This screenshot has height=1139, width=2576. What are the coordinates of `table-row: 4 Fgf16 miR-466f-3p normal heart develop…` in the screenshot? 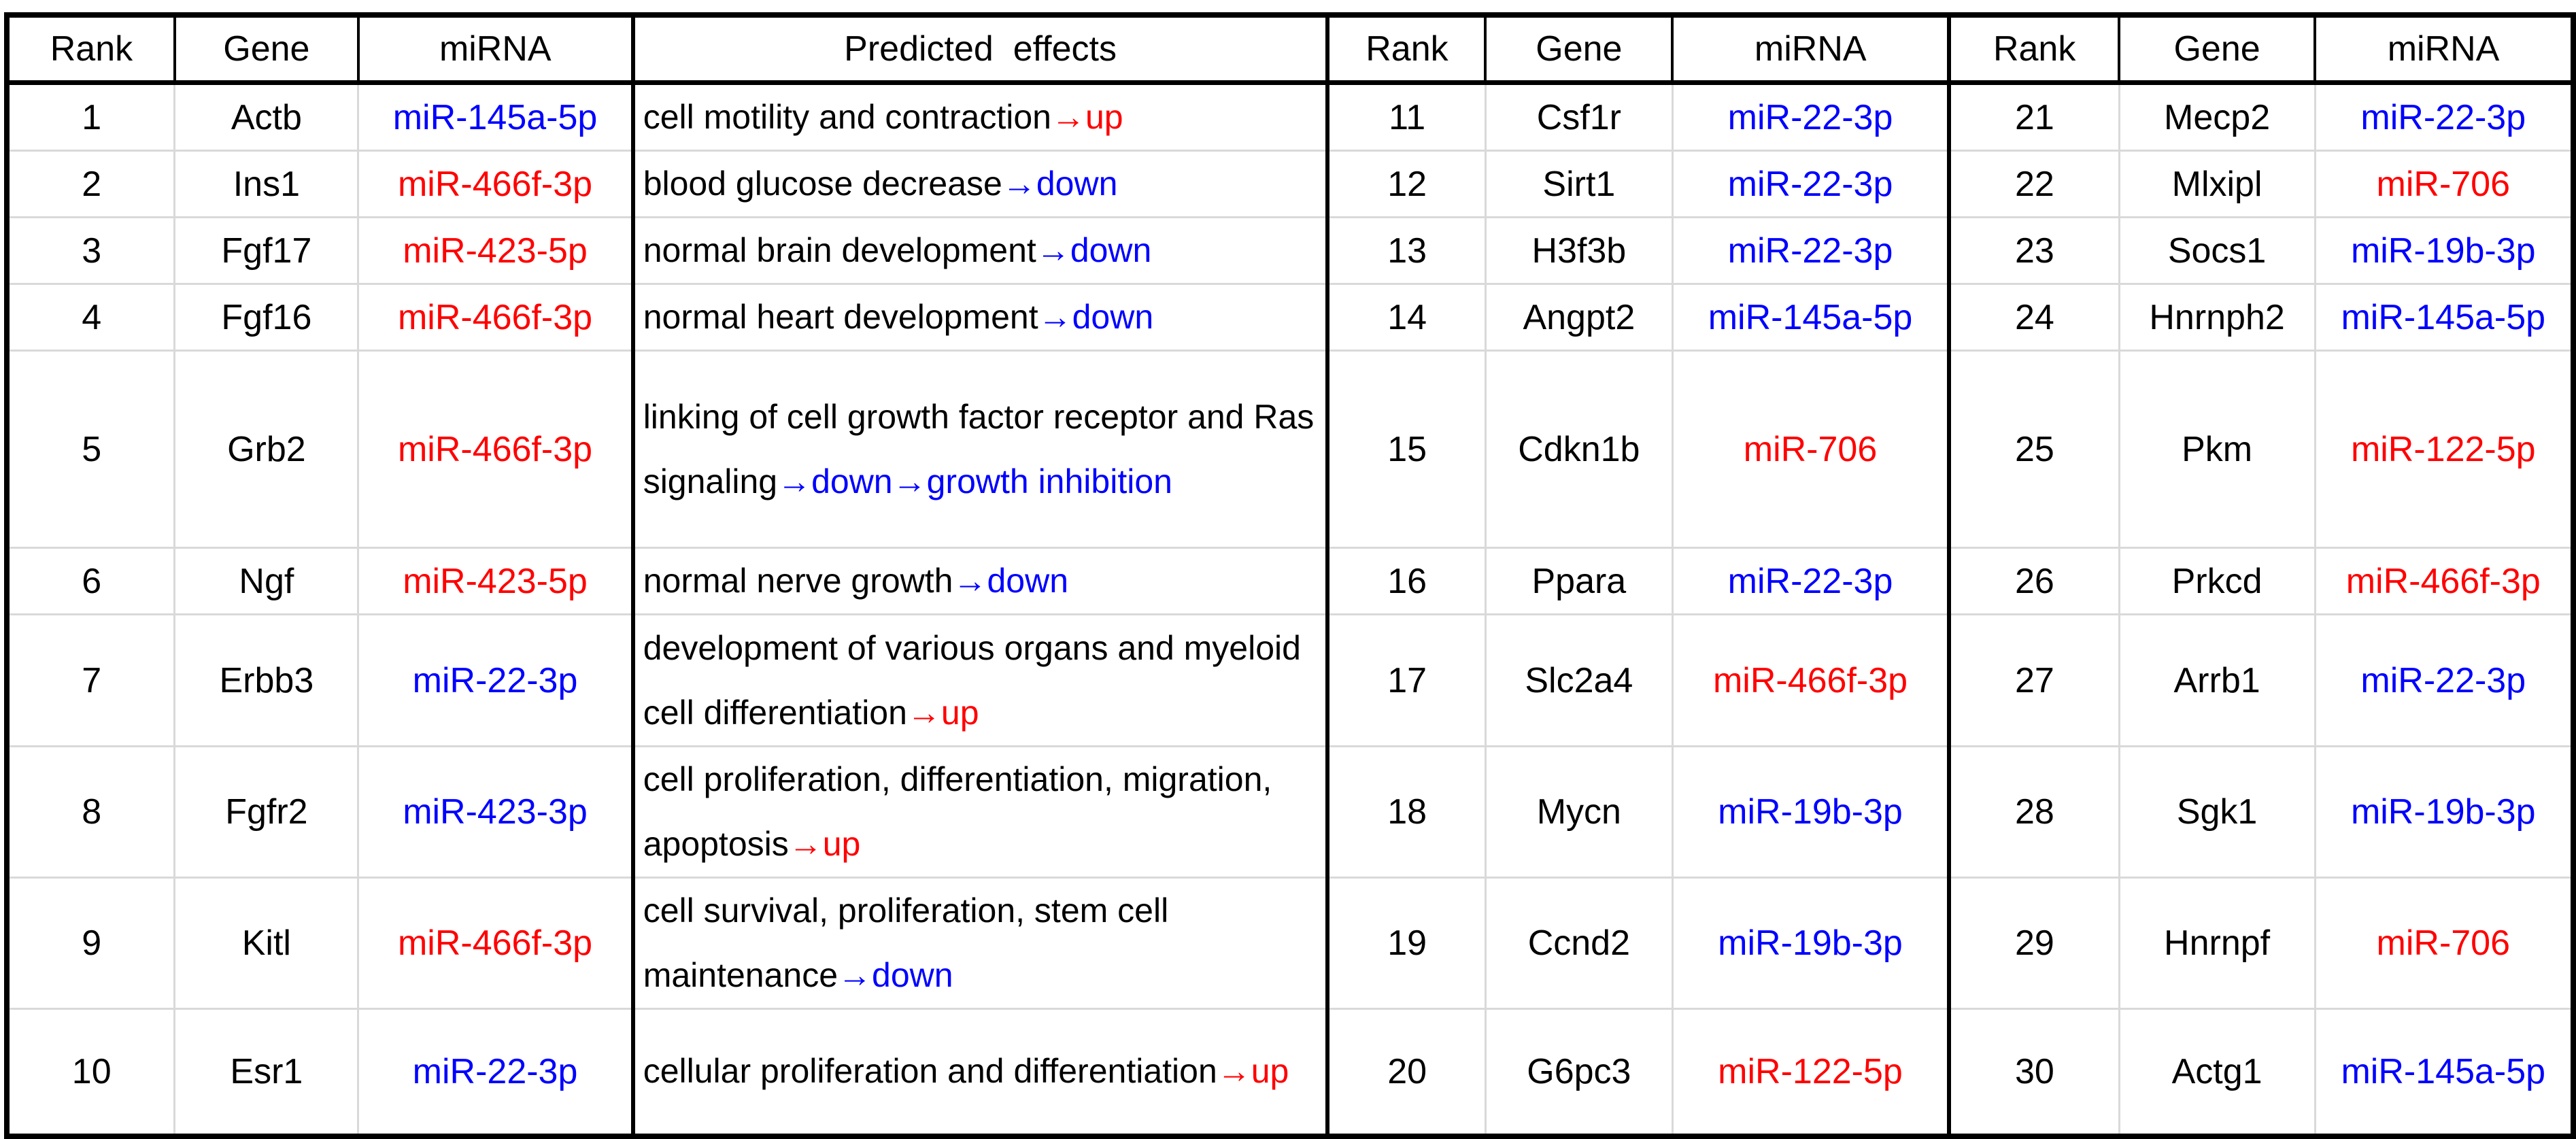 It's located at (1290, 318).